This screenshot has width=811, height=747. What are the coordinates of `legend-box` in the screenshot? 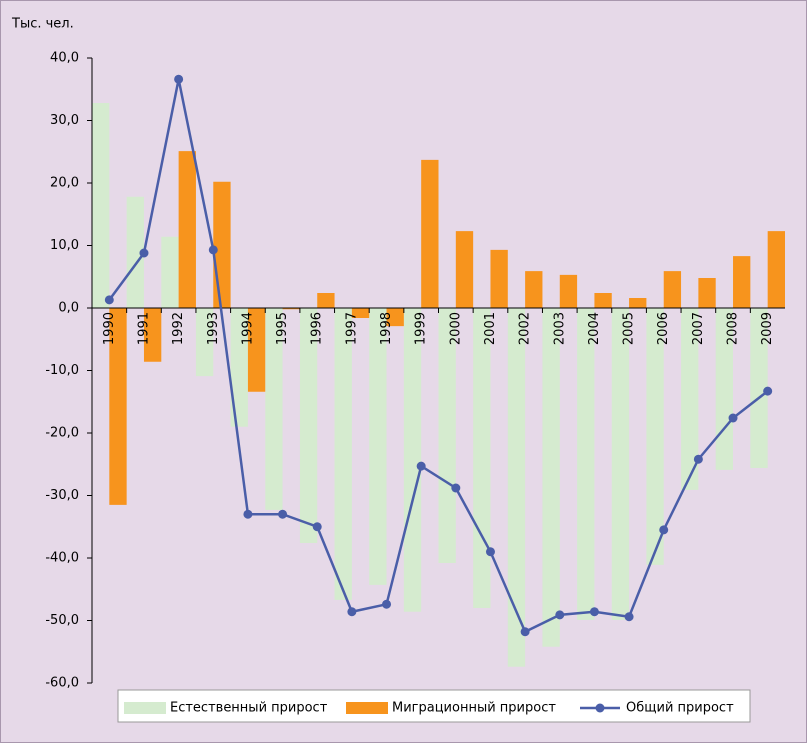 It's located at (434, 706).